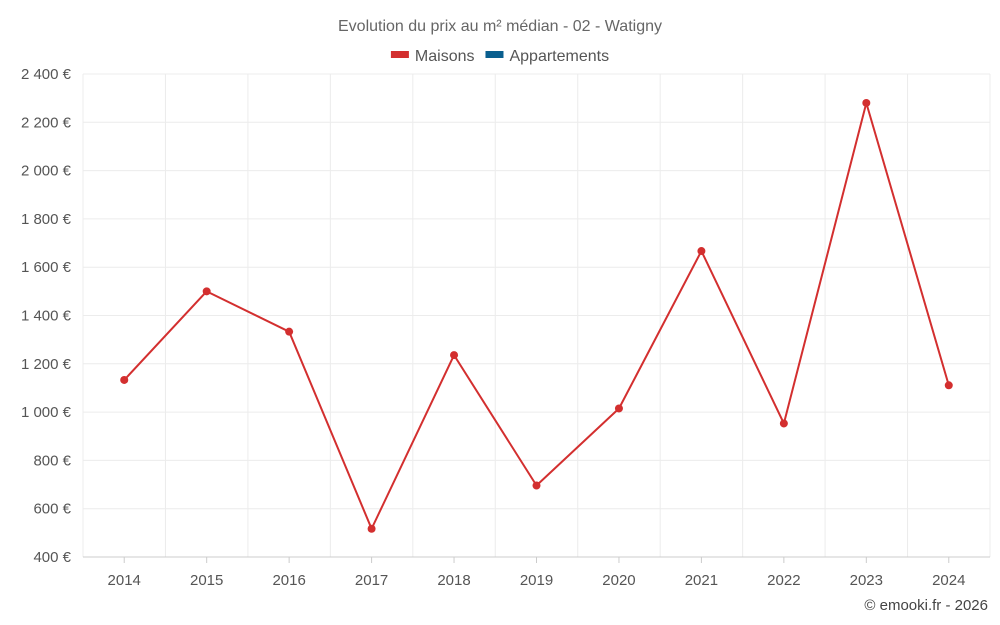 Image resolution: width=1000 pixels, height=625 pixels. I want to click on y-tick-label: 1 600 €, so click(46, 267).